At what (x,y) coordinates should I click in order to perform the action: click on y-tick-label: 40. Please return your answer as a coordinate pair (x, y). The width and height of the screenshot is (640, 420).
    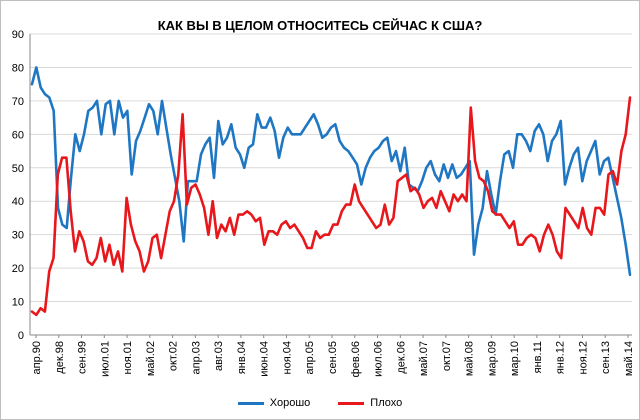
    Looking at the image, I should click on (18, 202).